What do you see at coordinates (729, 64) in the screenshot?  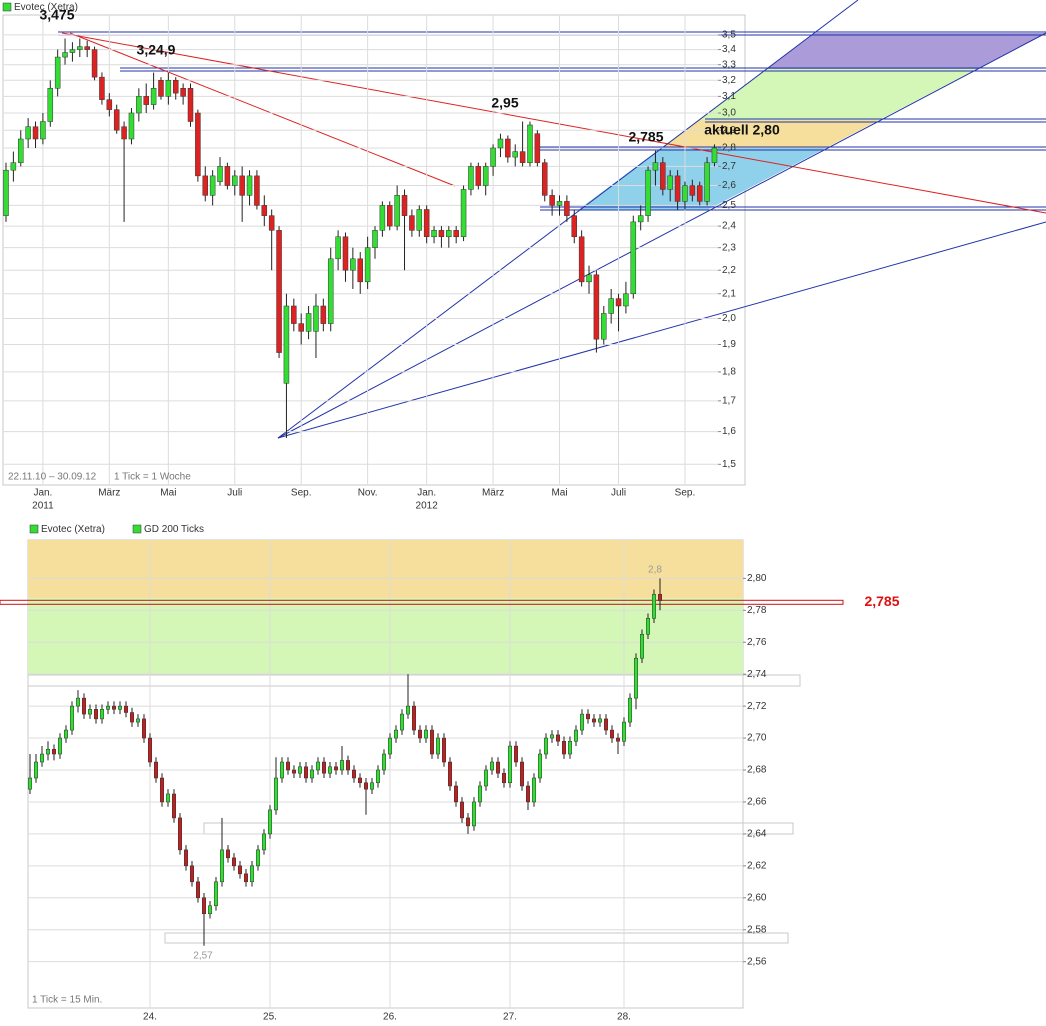 I see `y-tick-label: 3,3` at bounding box center [729, 64].